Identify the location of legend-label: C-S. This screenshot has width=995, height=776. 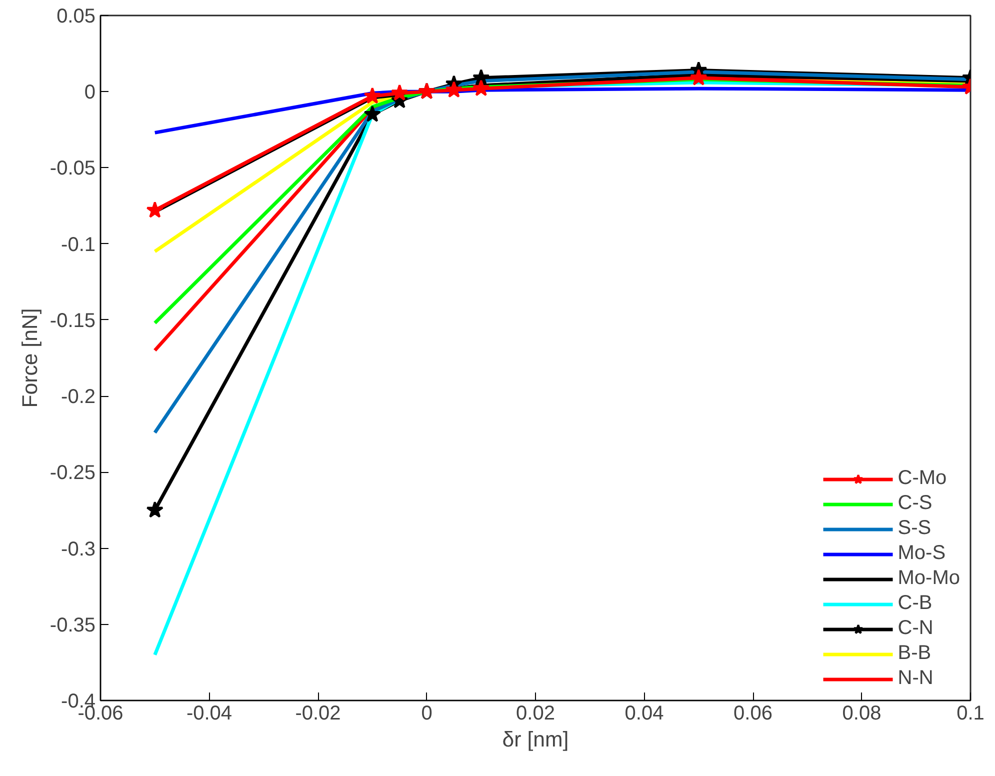
(915, 503).